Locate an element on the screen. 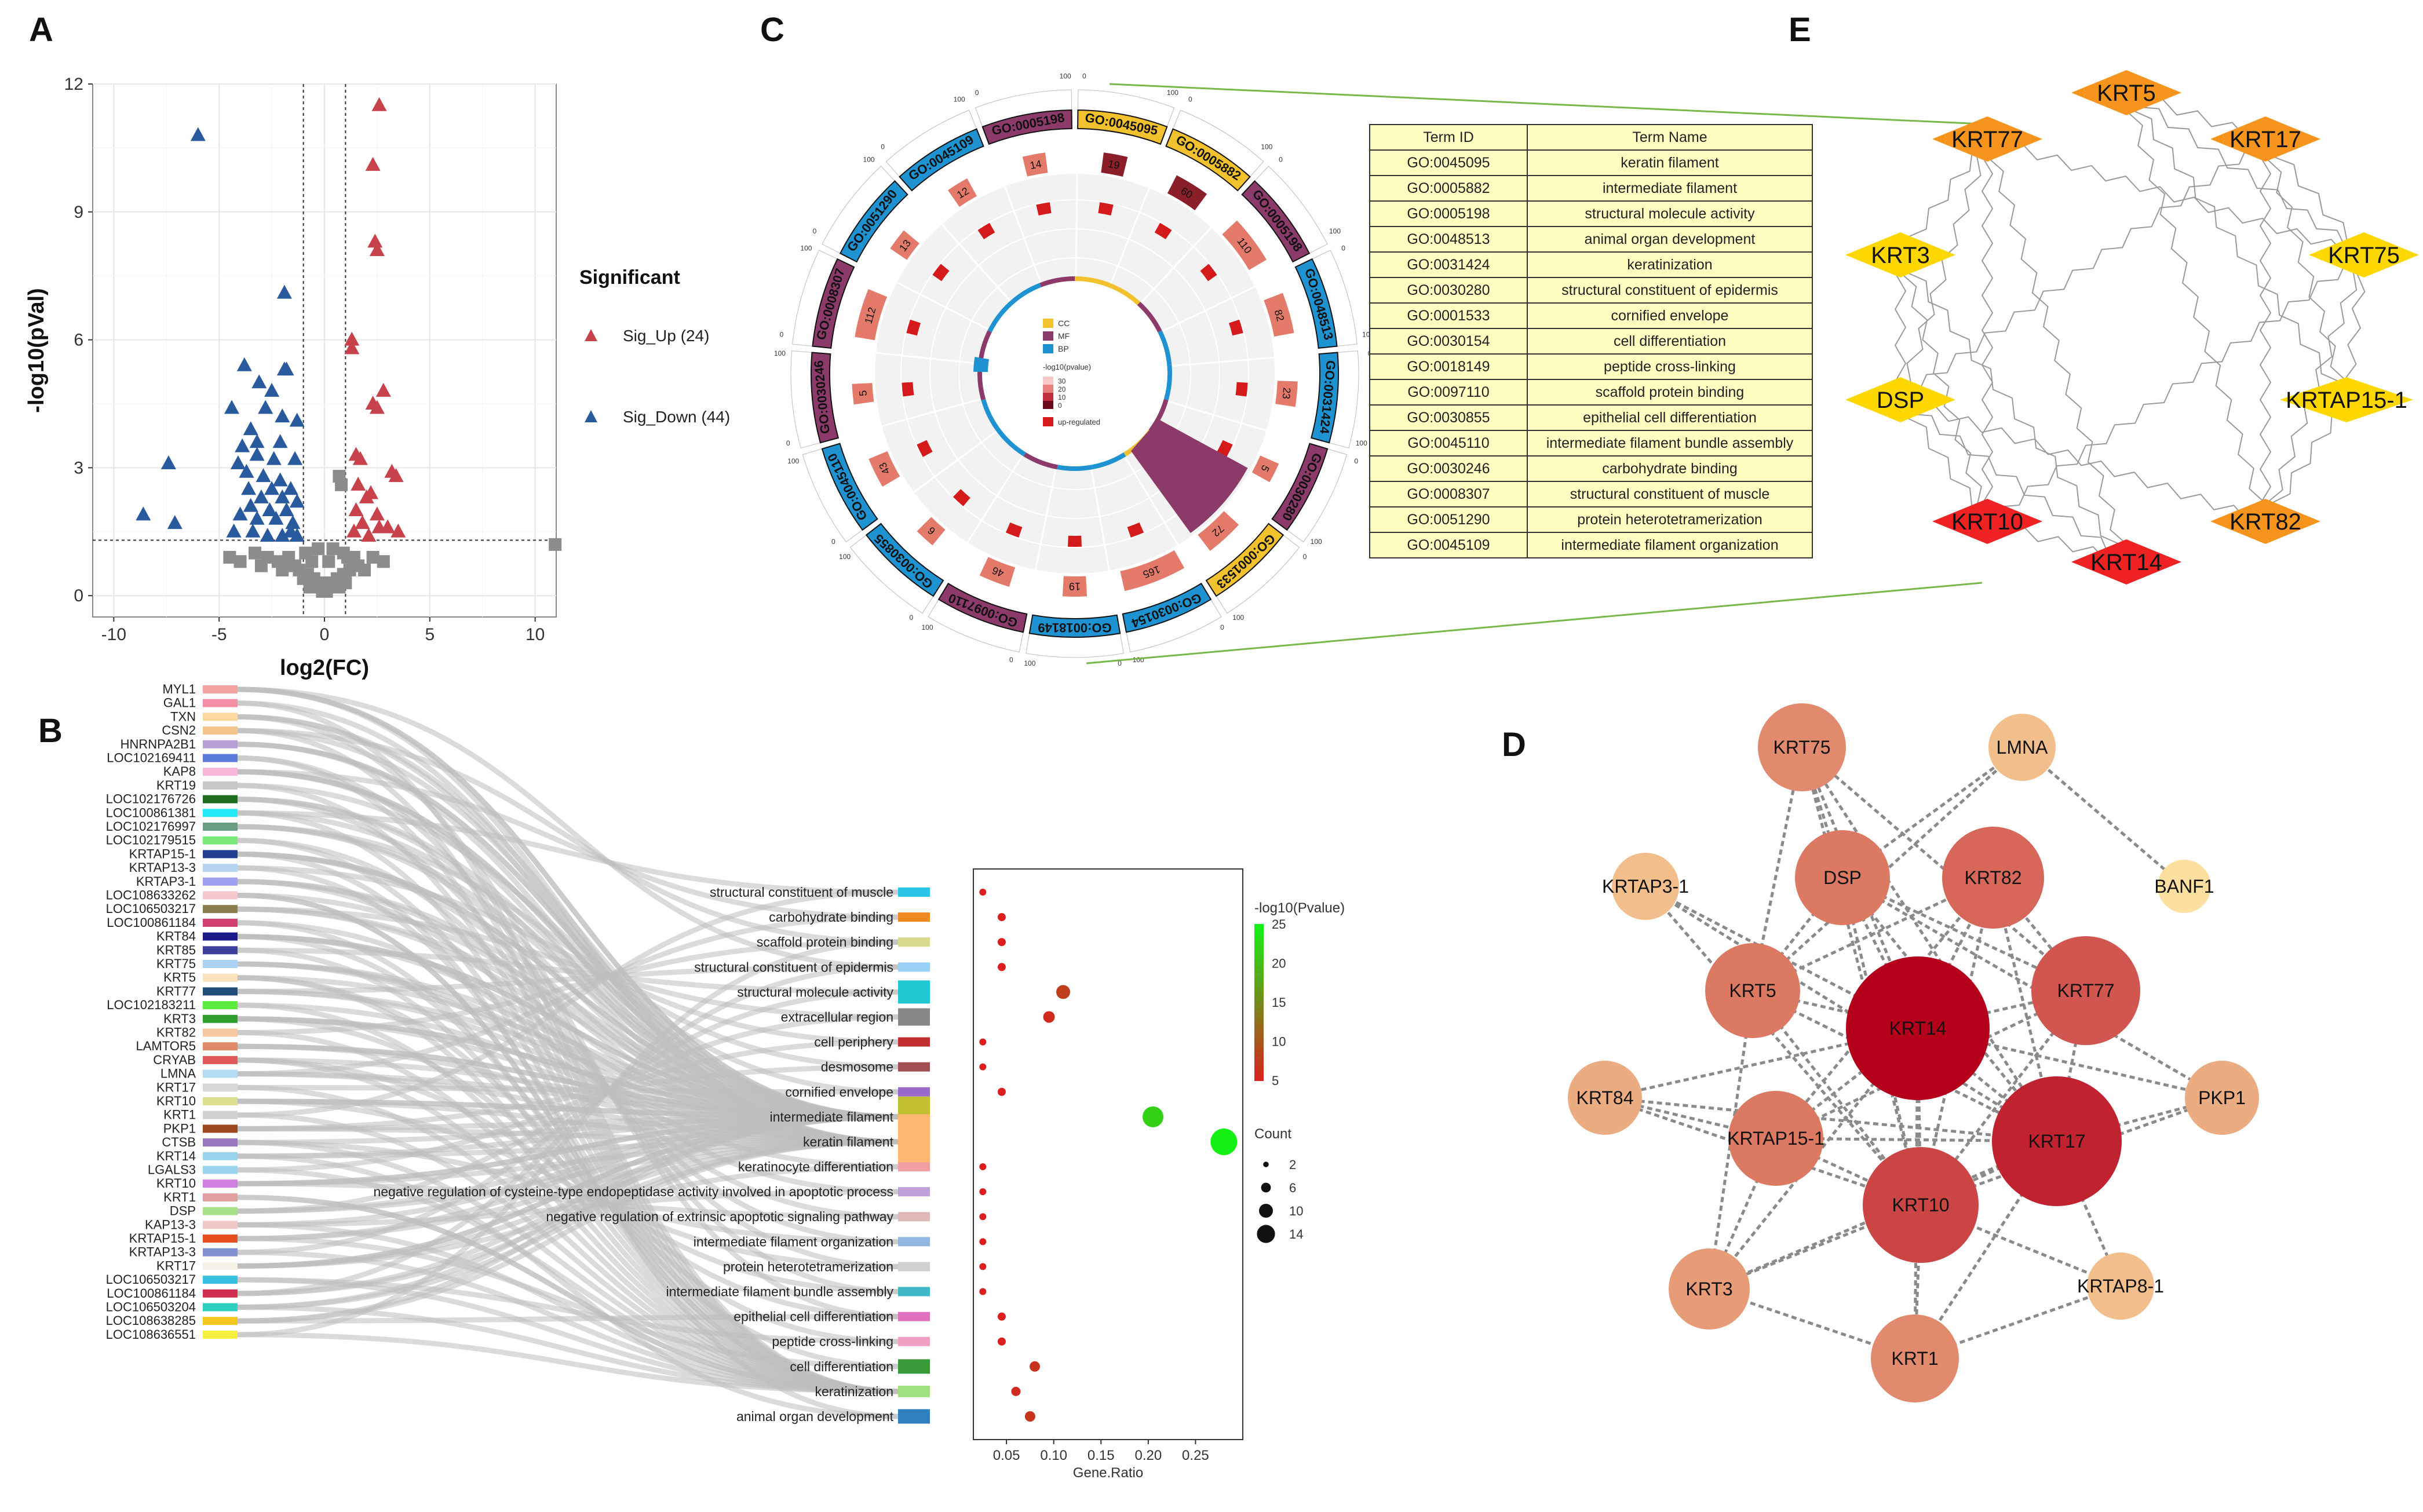 The image size is (2423, 1512). highlight-wedge is located at coordinates (981, 364).